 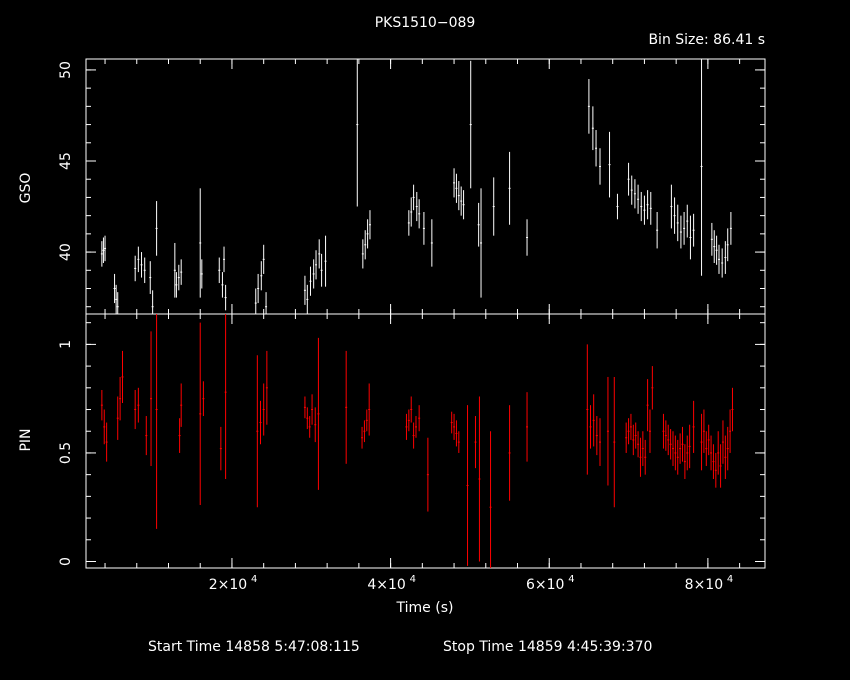 I want to click on gso-y-tick-label: 45, so click(x=66, y=161).